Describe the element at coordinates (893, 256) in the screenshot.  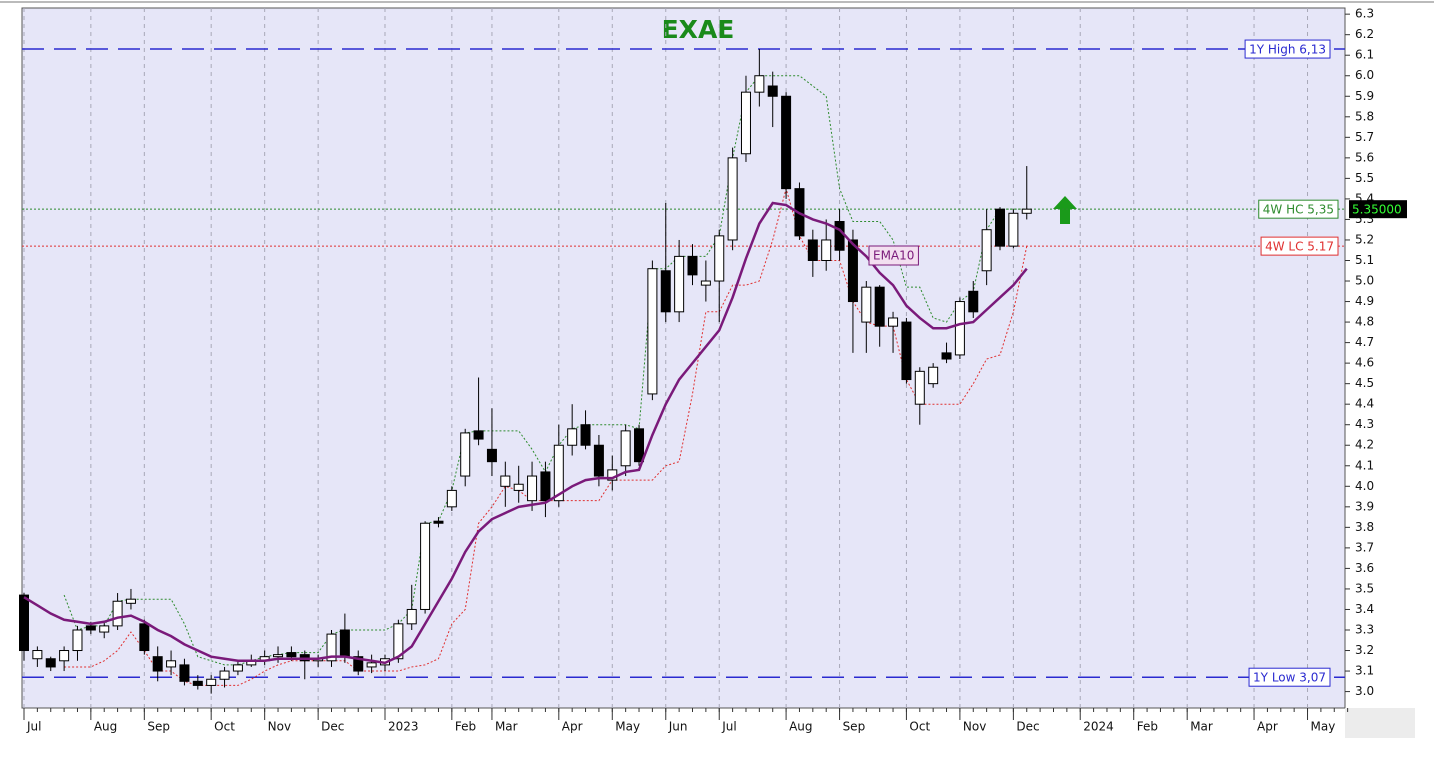
I see `series-label: EMA10` at that location.